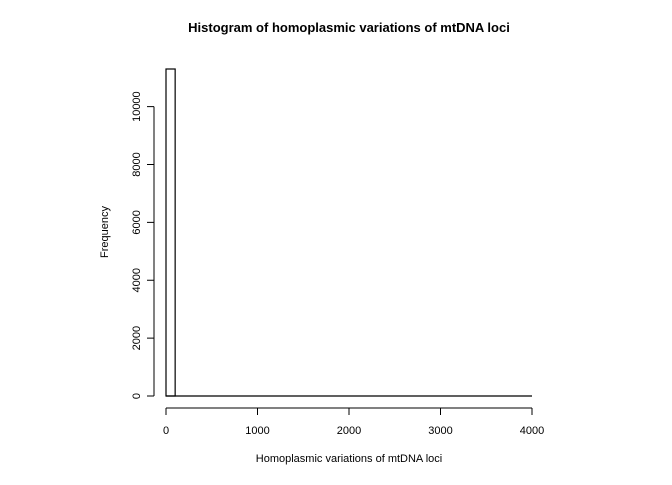  Describe the element at coordinates (349, 431) in the screenshot. I see `x-tick-label: 2000` at that location.